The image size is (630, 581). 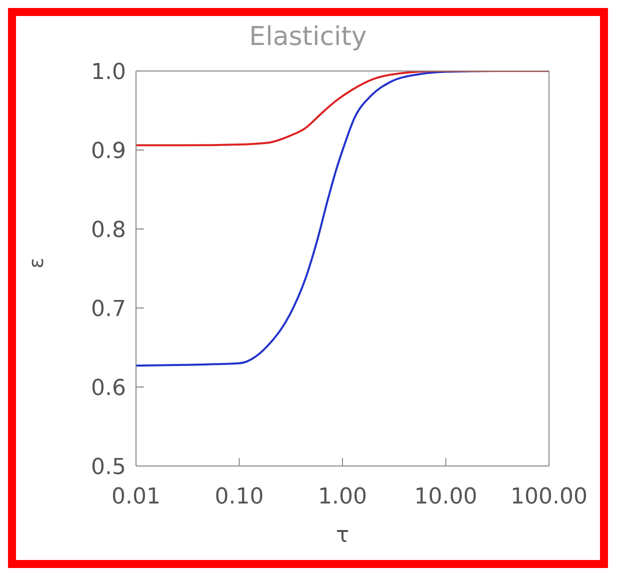 I want to click on y-axis-title: ε, so click(x=36, y=263).